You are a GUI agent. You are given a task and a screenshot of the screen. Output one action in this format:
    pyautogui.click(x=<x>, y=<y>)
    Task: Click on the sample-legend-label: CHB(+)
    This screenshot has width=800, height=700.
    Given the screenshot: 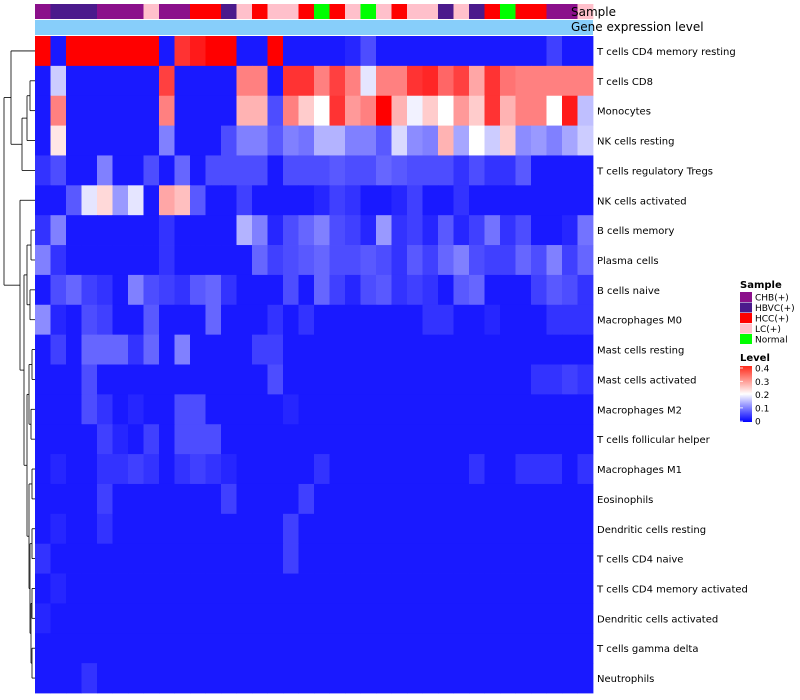 What is the action you would take?
    pyautogui.click(x=772, y=299)
    